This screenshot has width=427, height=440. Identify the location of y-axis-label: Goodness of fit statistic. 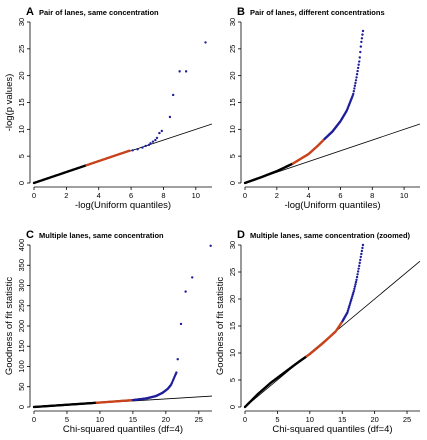
(9, 326).